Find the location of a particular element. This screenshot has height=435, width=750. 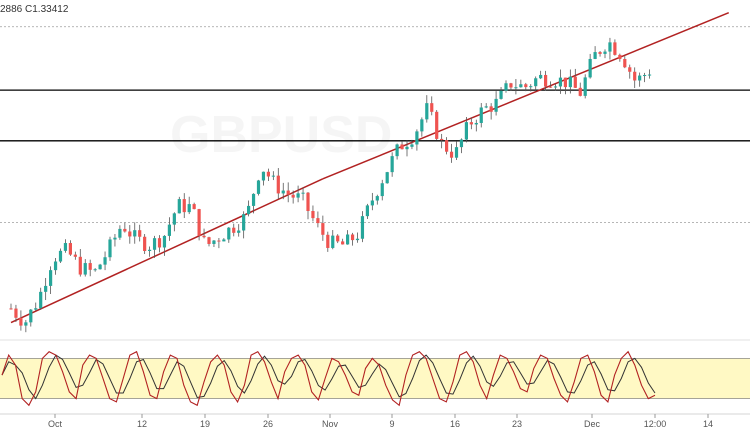

stochastic-d-line is located at coordinates (328, 377).